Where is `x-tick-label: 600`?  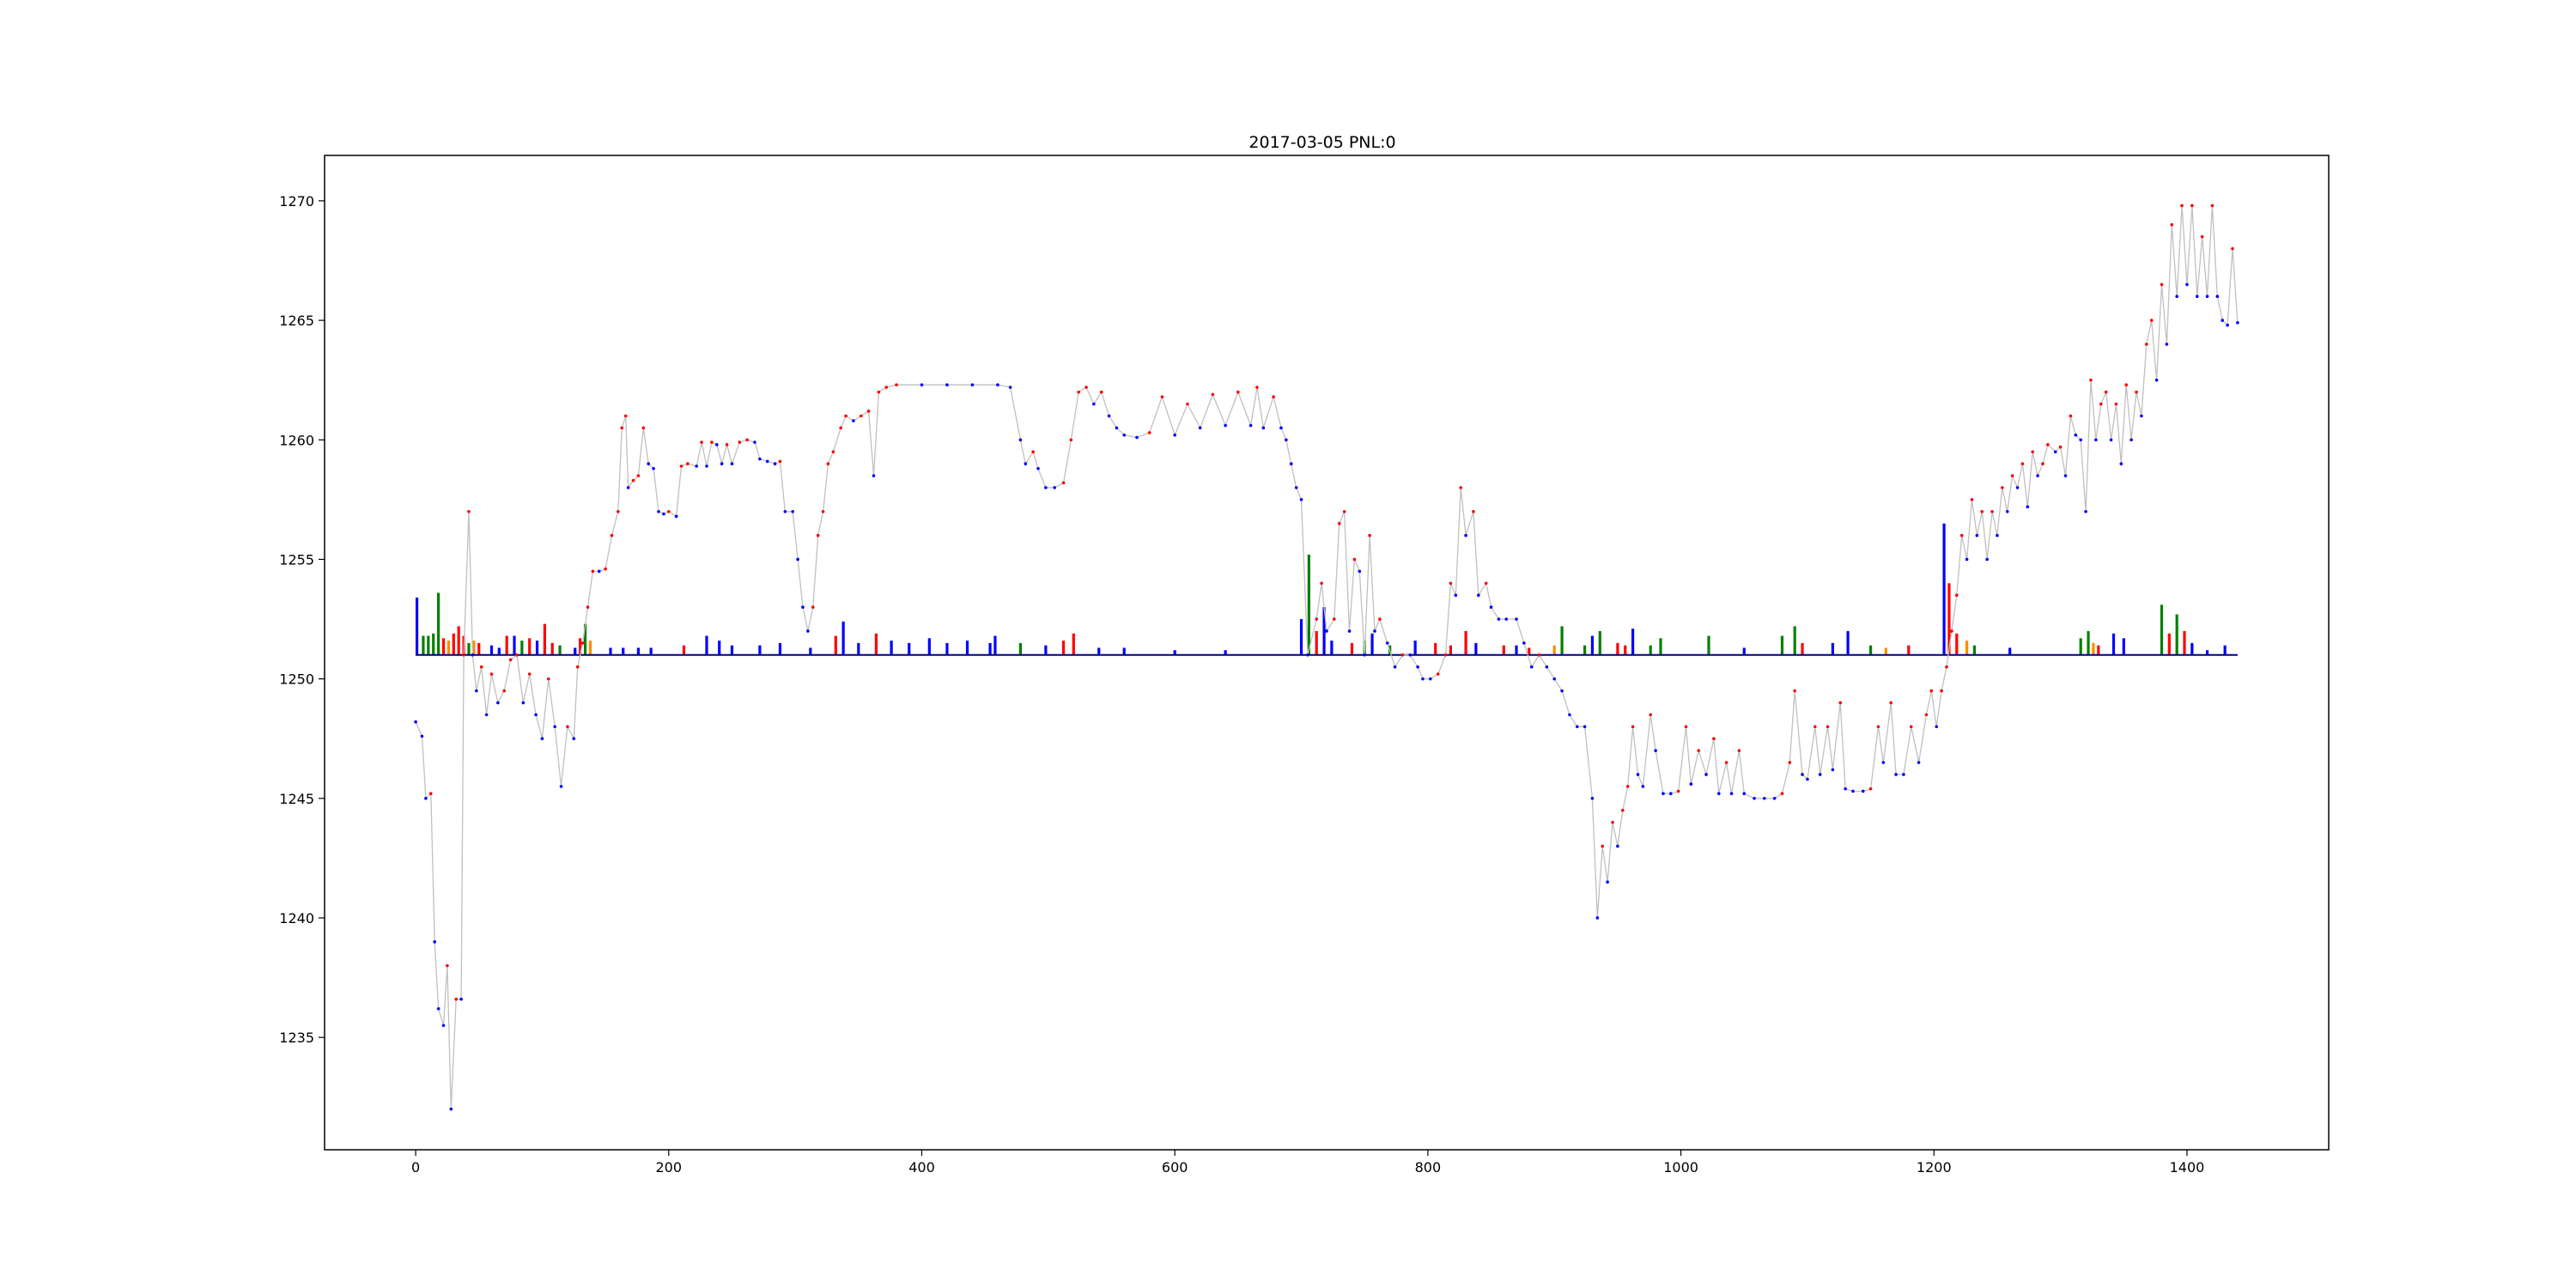 x-tick-label: 600 is located at coordinates (1175, 1167).